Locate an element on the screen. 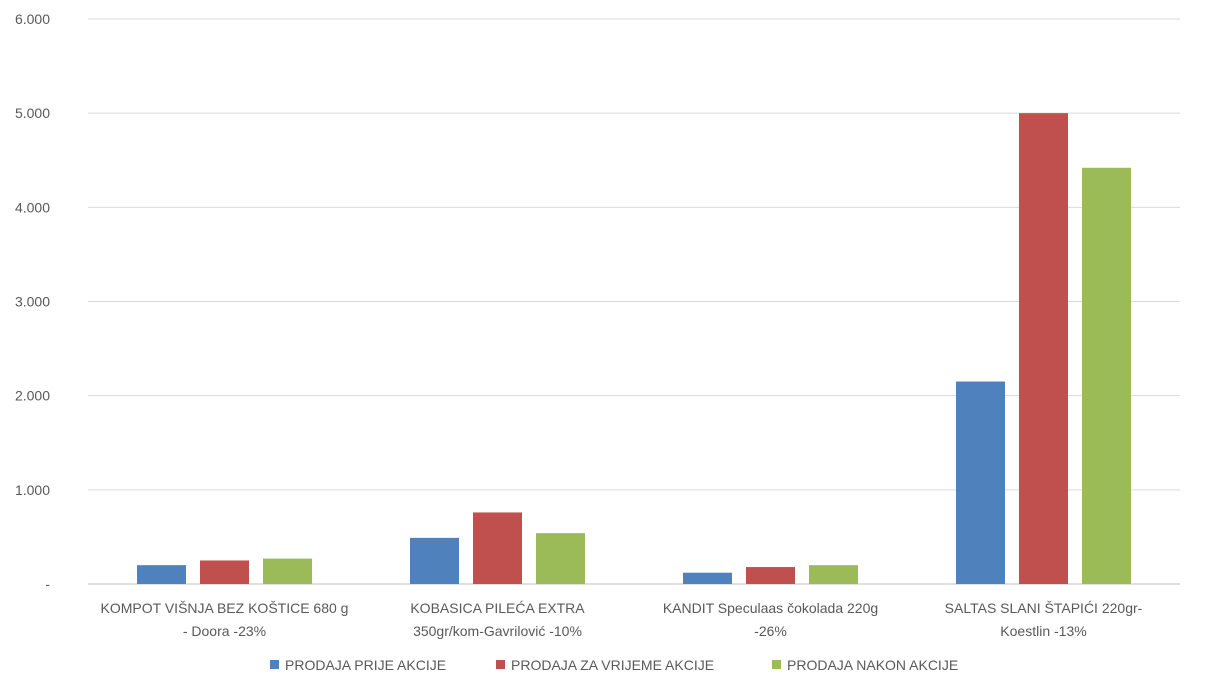 The image size is (1212, 680). x-tick-label: SALTAS SLANI ŠTAPIĆI 220gr- is located at coordinates (1044, 608).